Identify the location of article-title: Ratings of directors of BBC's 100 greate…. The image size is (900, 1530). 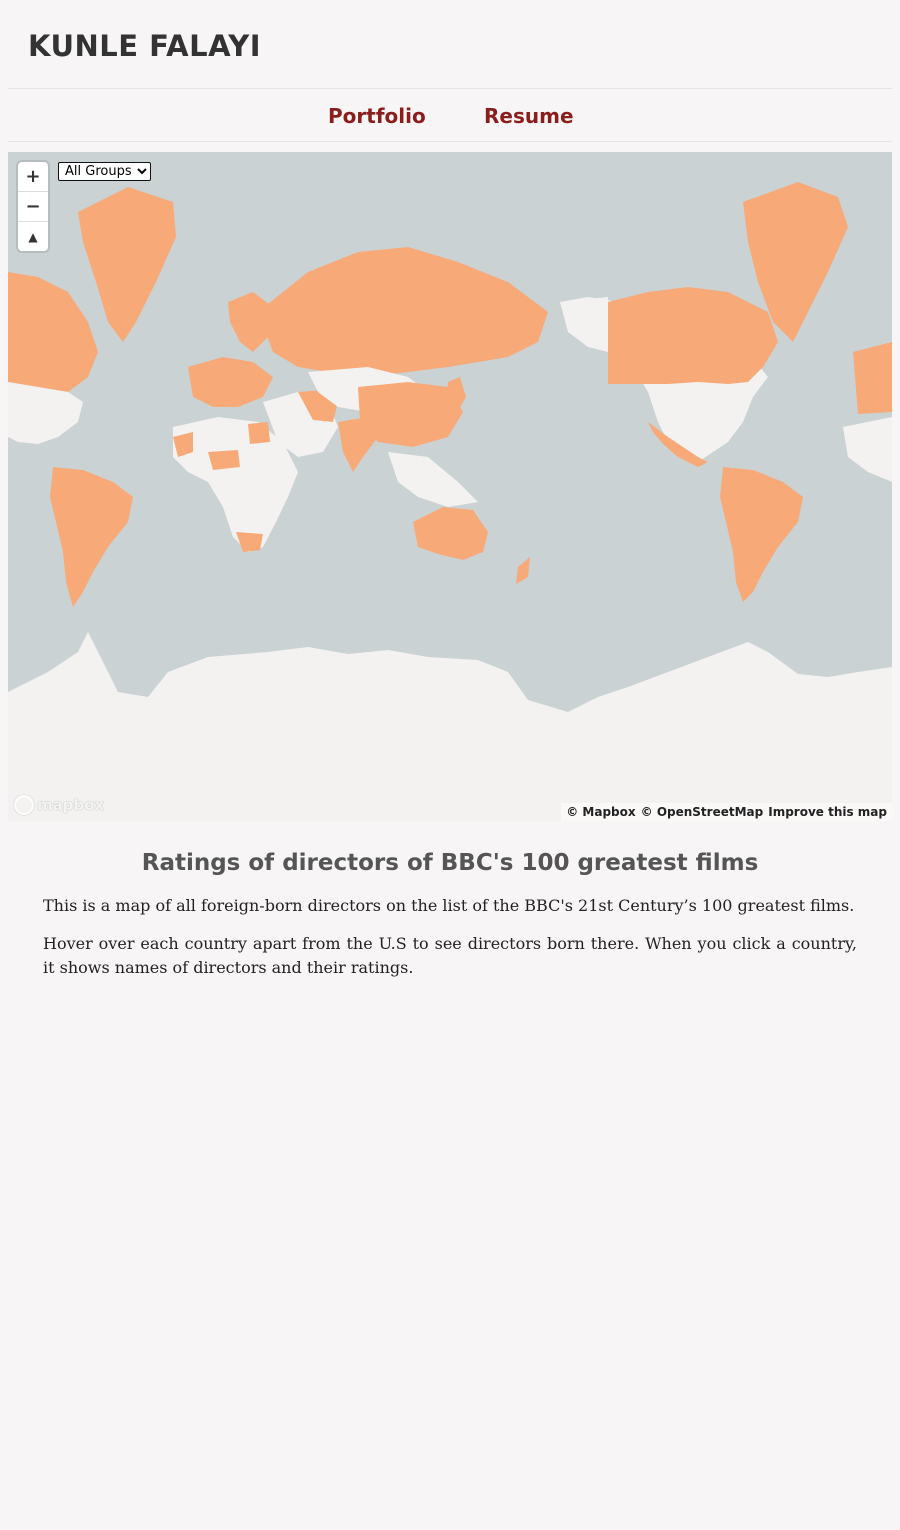
(450, 863).